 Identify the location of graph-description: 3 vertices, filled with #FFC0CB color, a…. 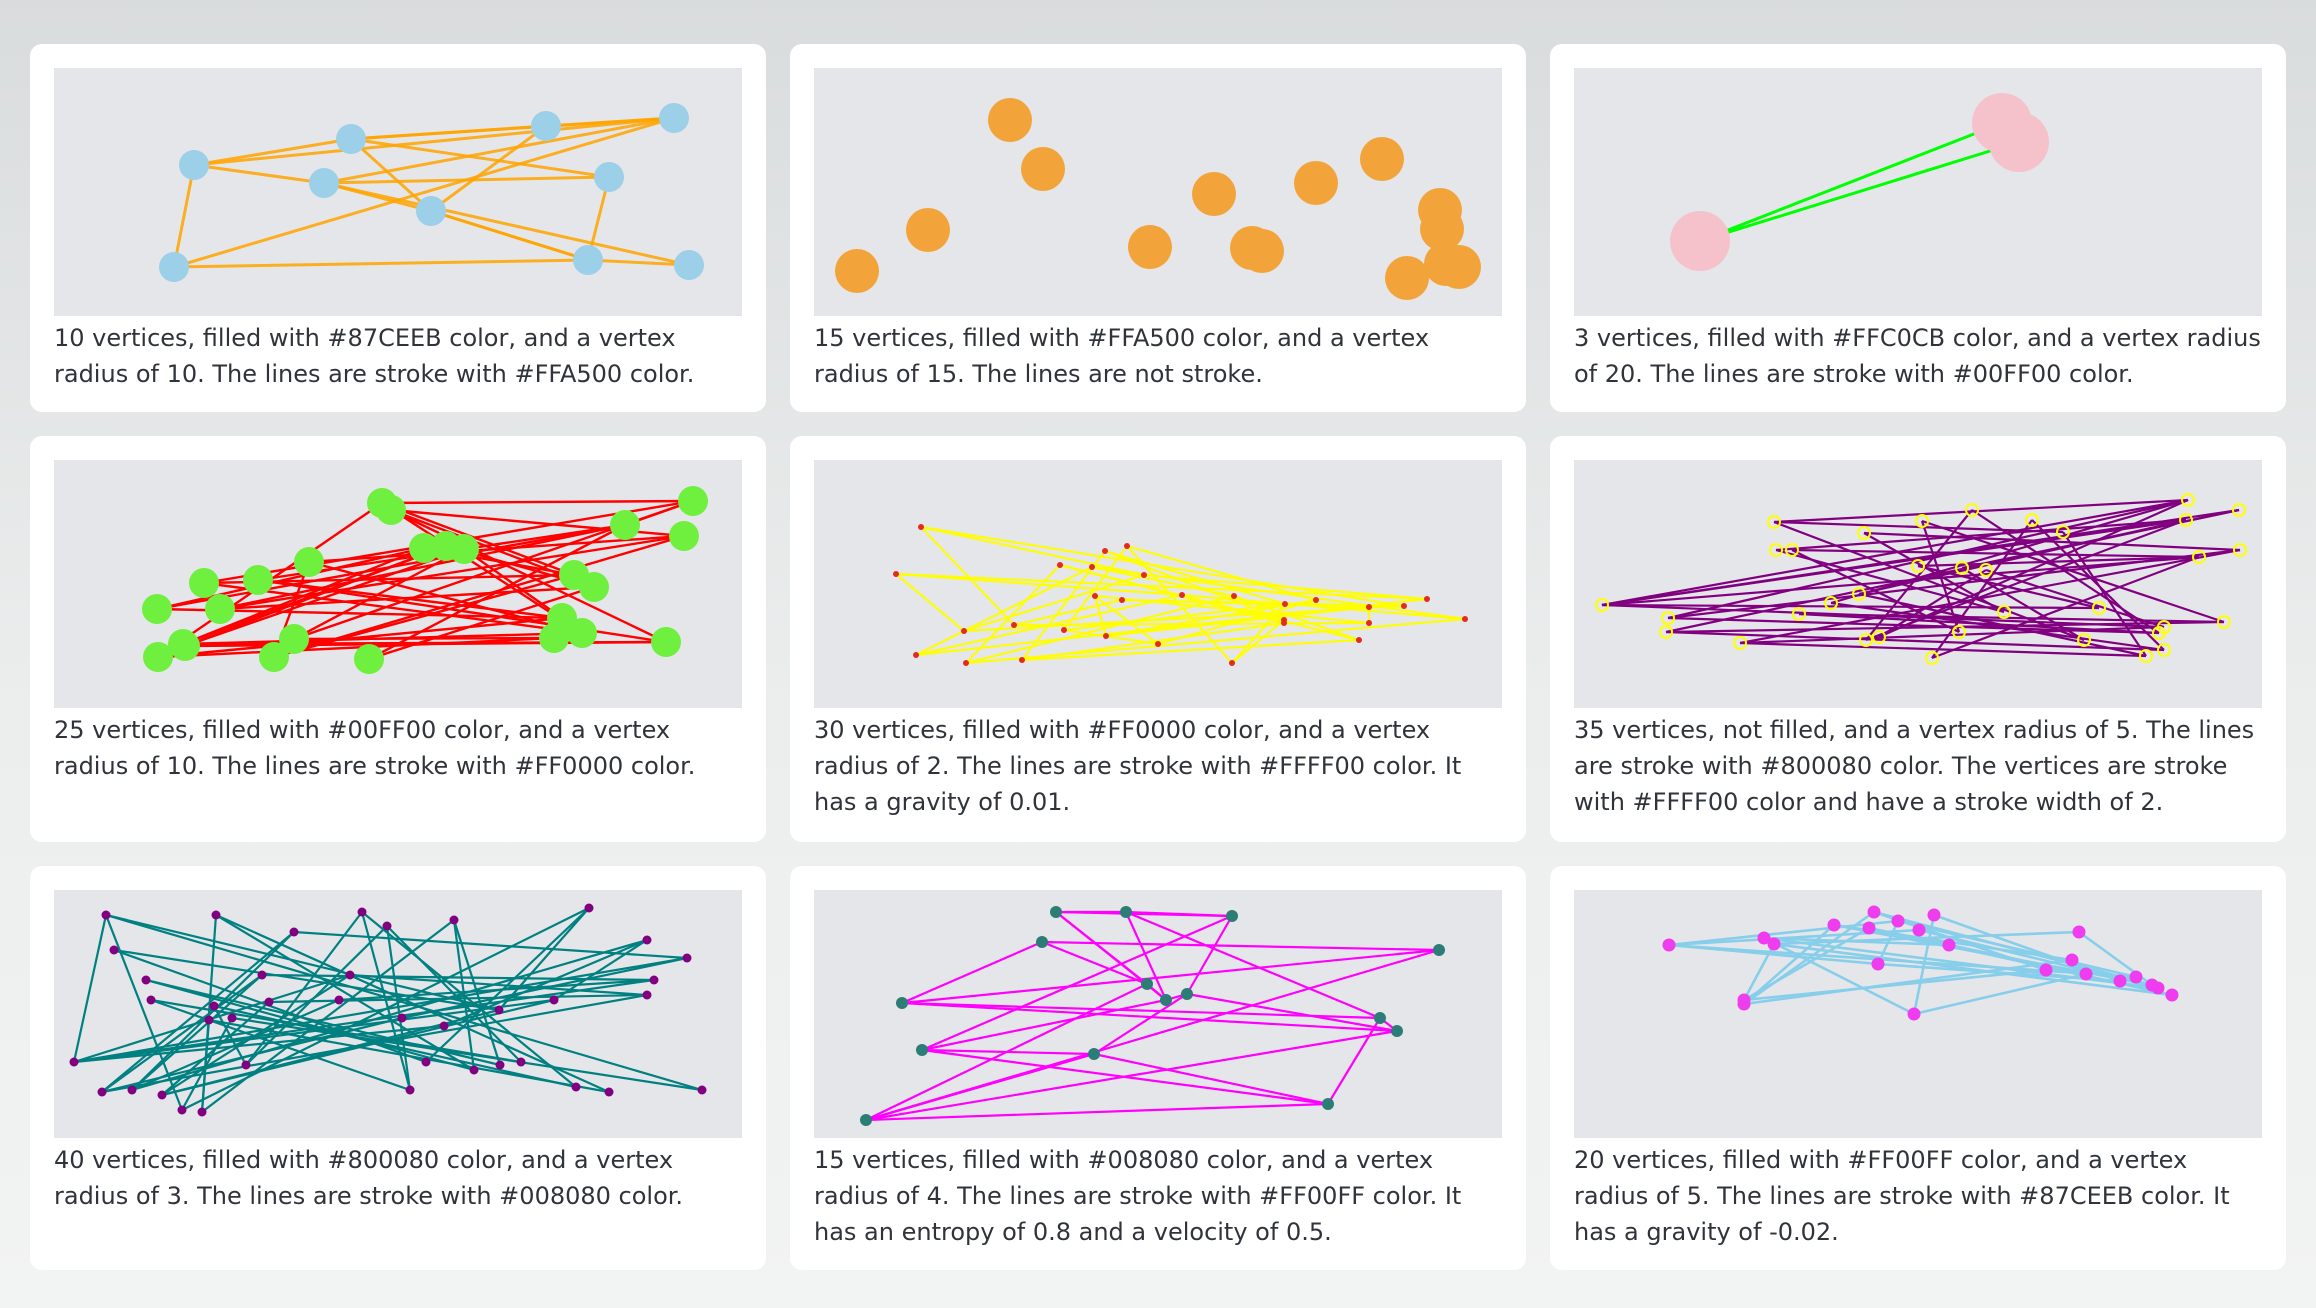
(1917, 356).